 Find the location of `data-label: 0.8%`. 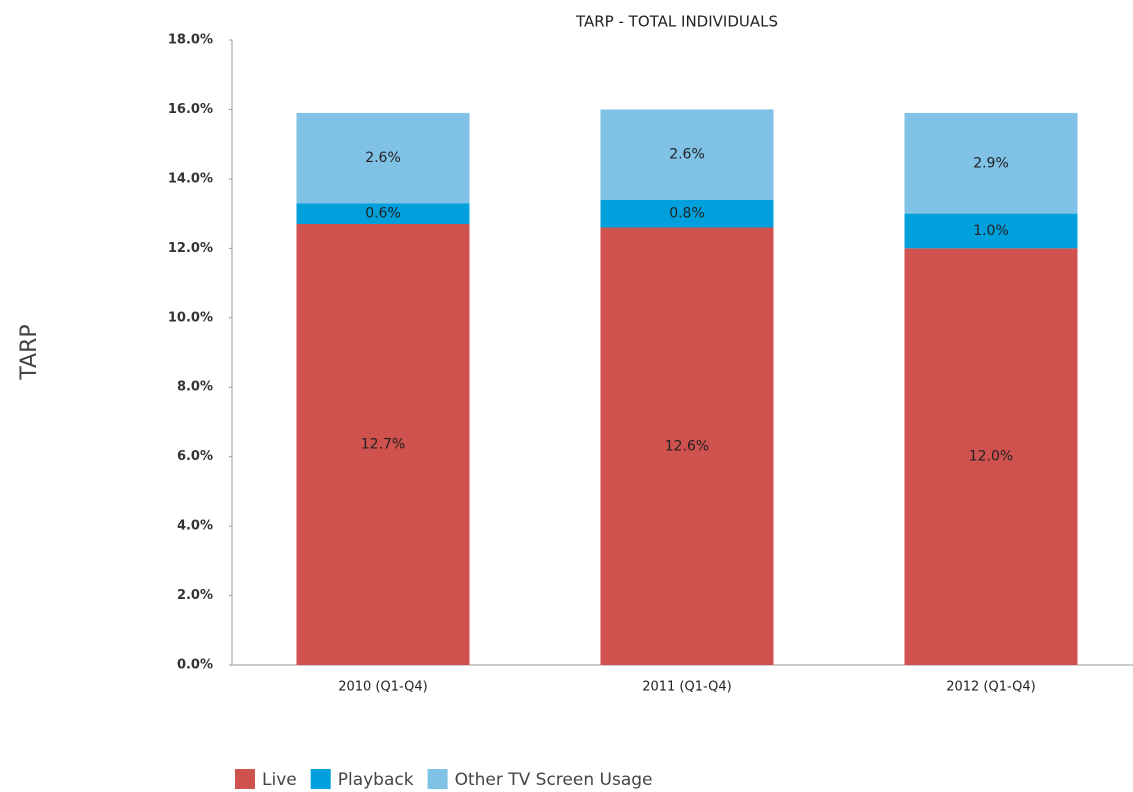

data-label: 0.8% is located at coordinates (687, 214).